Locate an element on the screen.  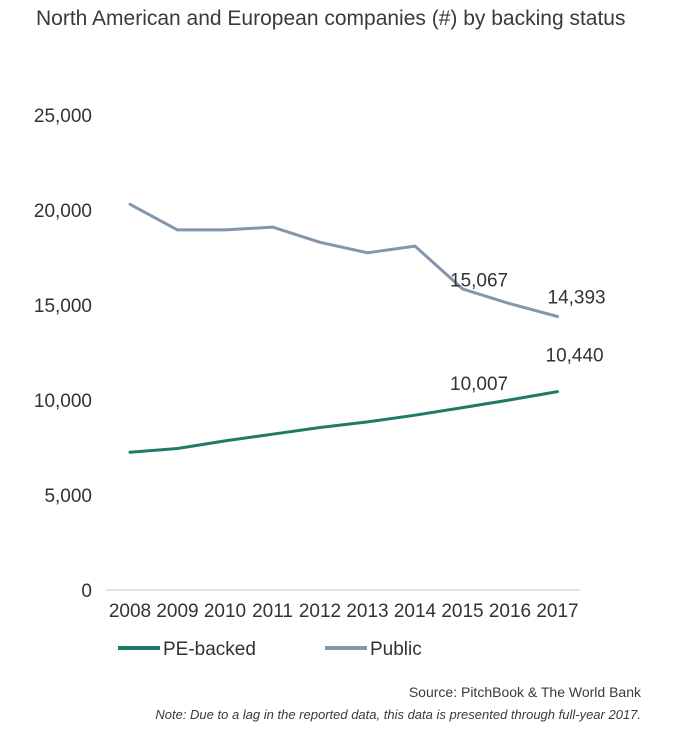
x-tick-label: 2012 is located at coordinates (320, 611).